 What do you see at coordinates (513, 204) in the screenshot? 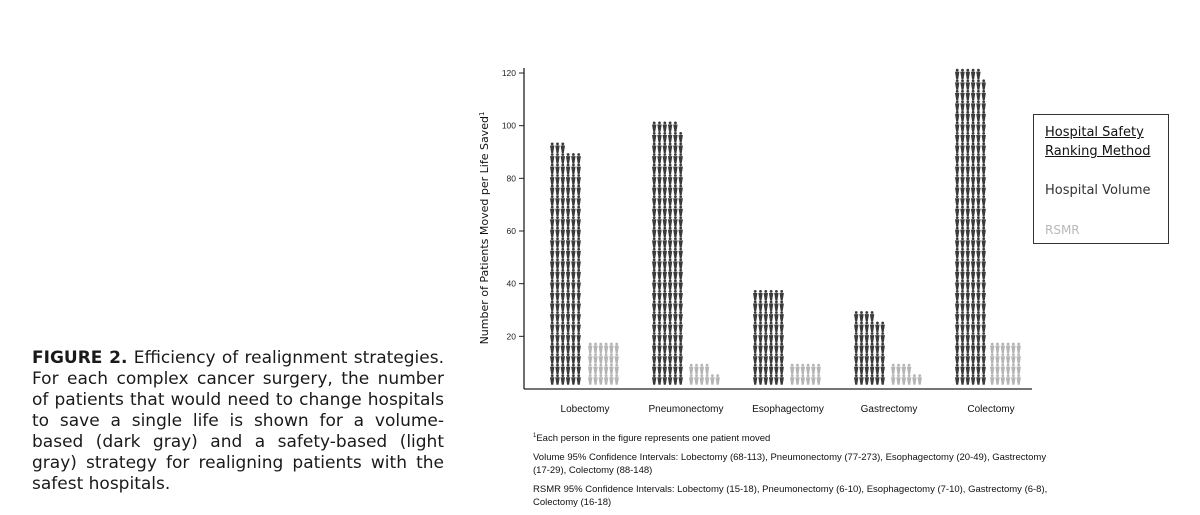
I see `y-axis-ticks: 20 40 60 80 100 120` at bounding box center [513, 204].